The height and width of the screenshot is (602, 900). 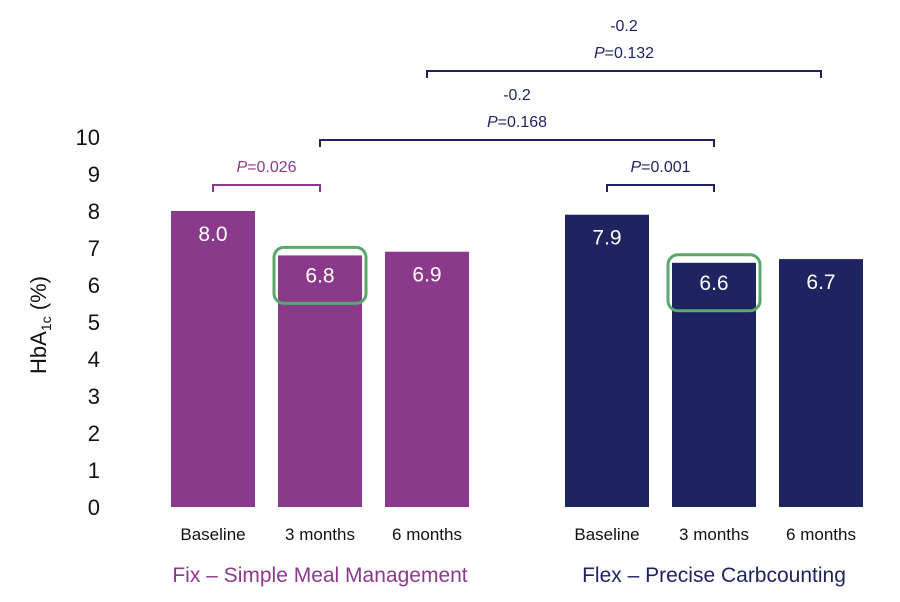 What do you see at coordinates (94, 322) in the screenshot?
I see `y-tick-label: 5` at bounding box center [94, 322].